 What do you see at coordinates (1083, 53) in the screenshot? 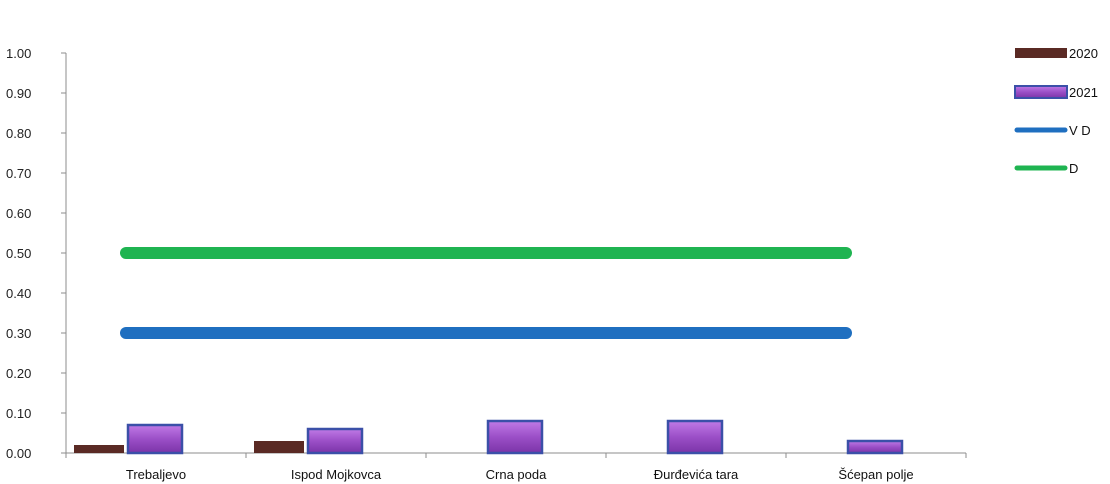
I see `legend-label: 2020` at bounding box center [1083, 53].